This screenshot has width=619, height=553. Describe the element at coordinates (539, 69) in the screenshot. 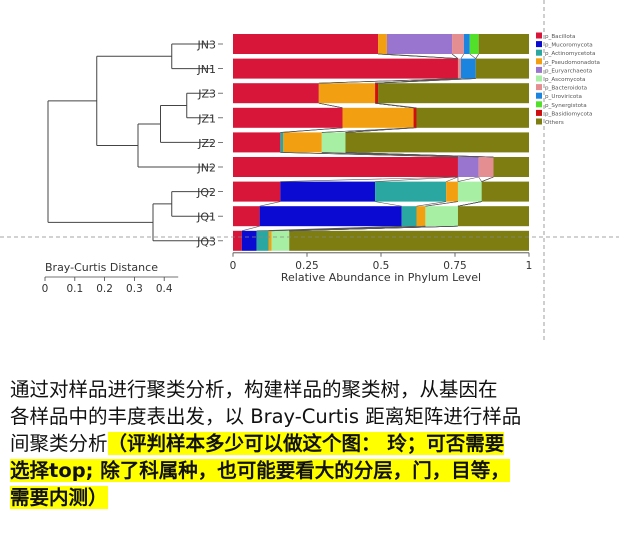

I see `legend-swatch-p-euryarchaeota` at that location.